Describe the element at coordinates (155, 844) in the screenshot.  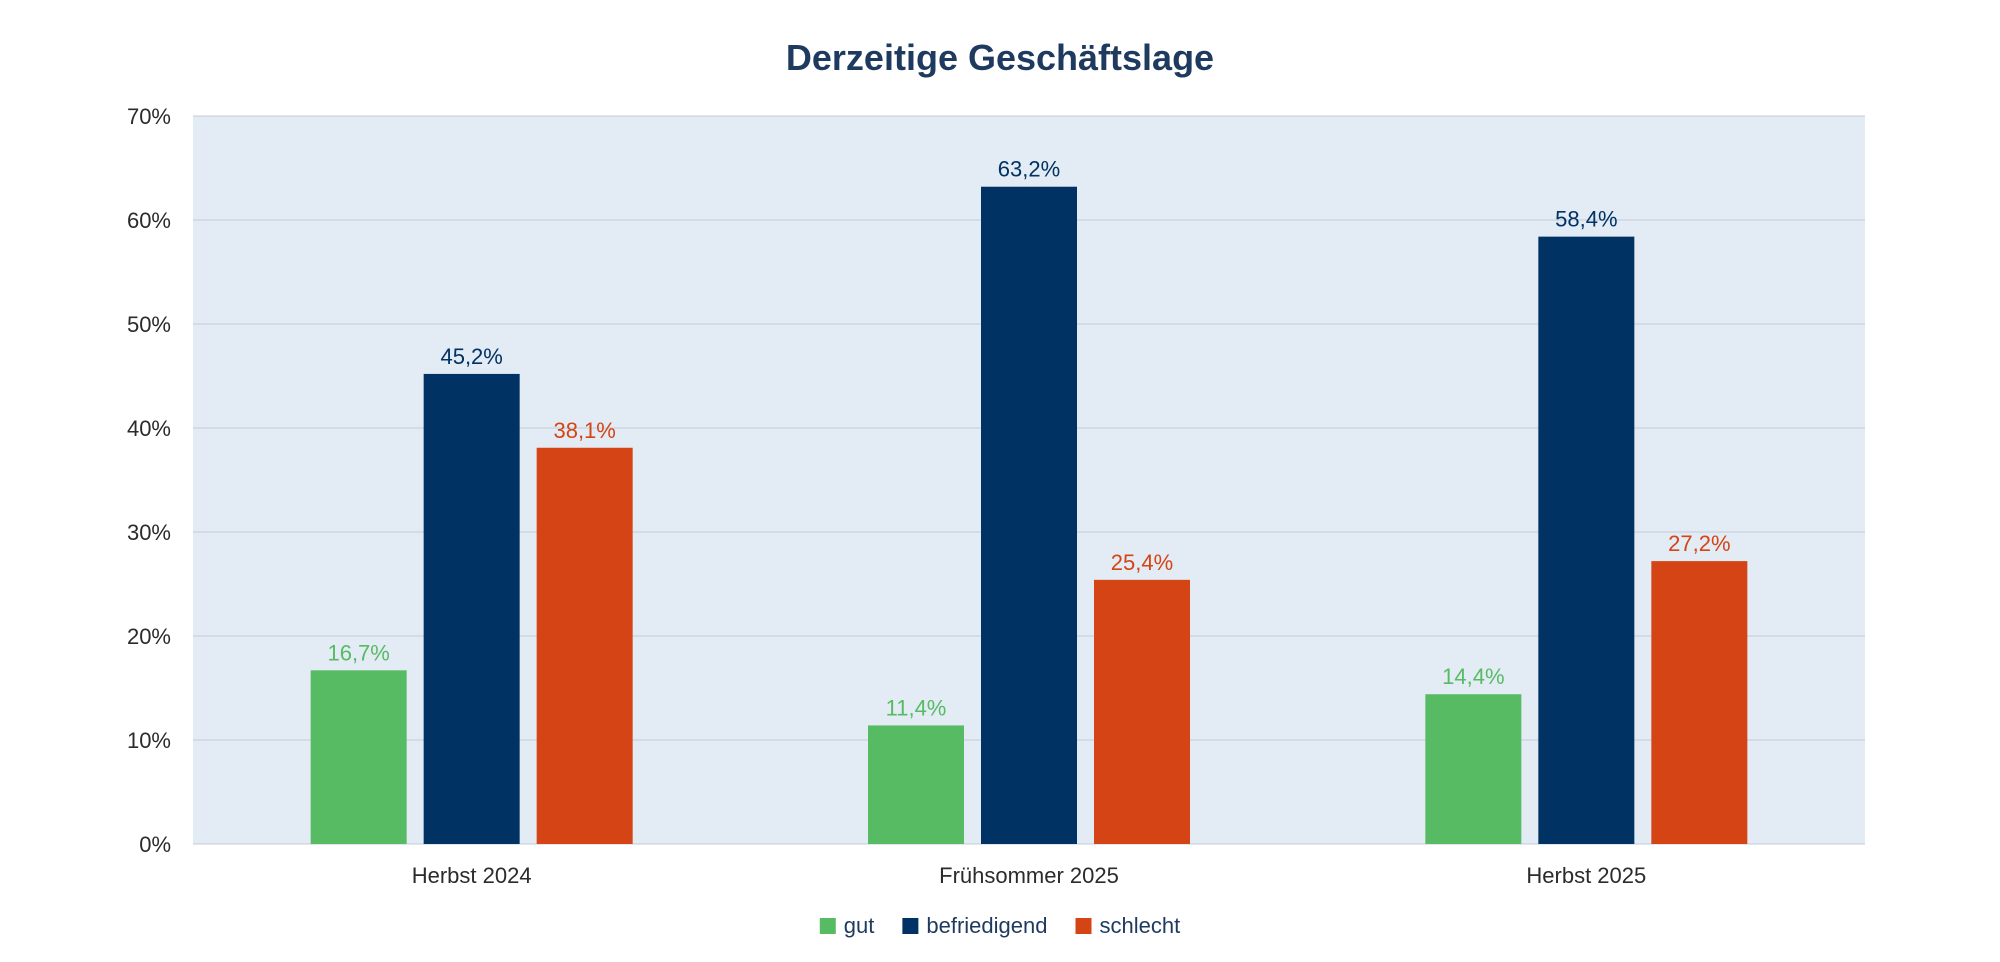
I see `y-tick-label: 0%` at that location.